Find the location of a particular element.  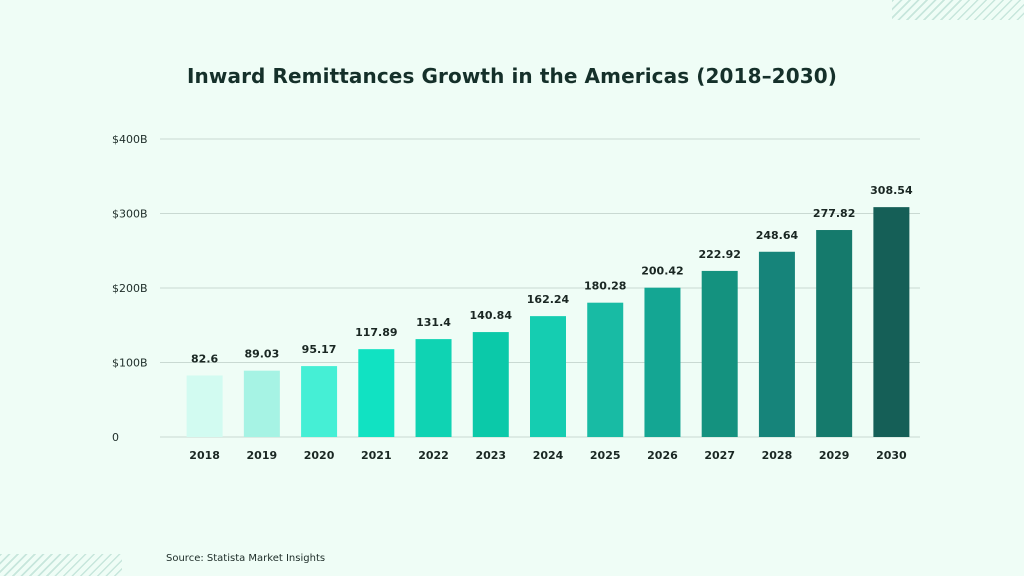

bar-2026 is located at coordinates (662, 362).